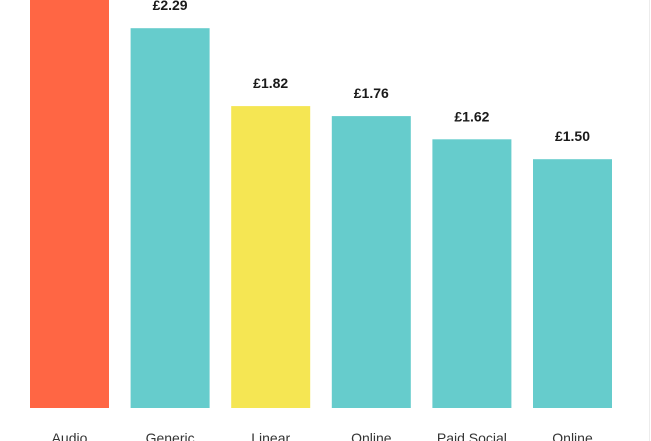 This screenshot has height=441, width=651. I want to click on category-label-3: Online, so click(371, 435).